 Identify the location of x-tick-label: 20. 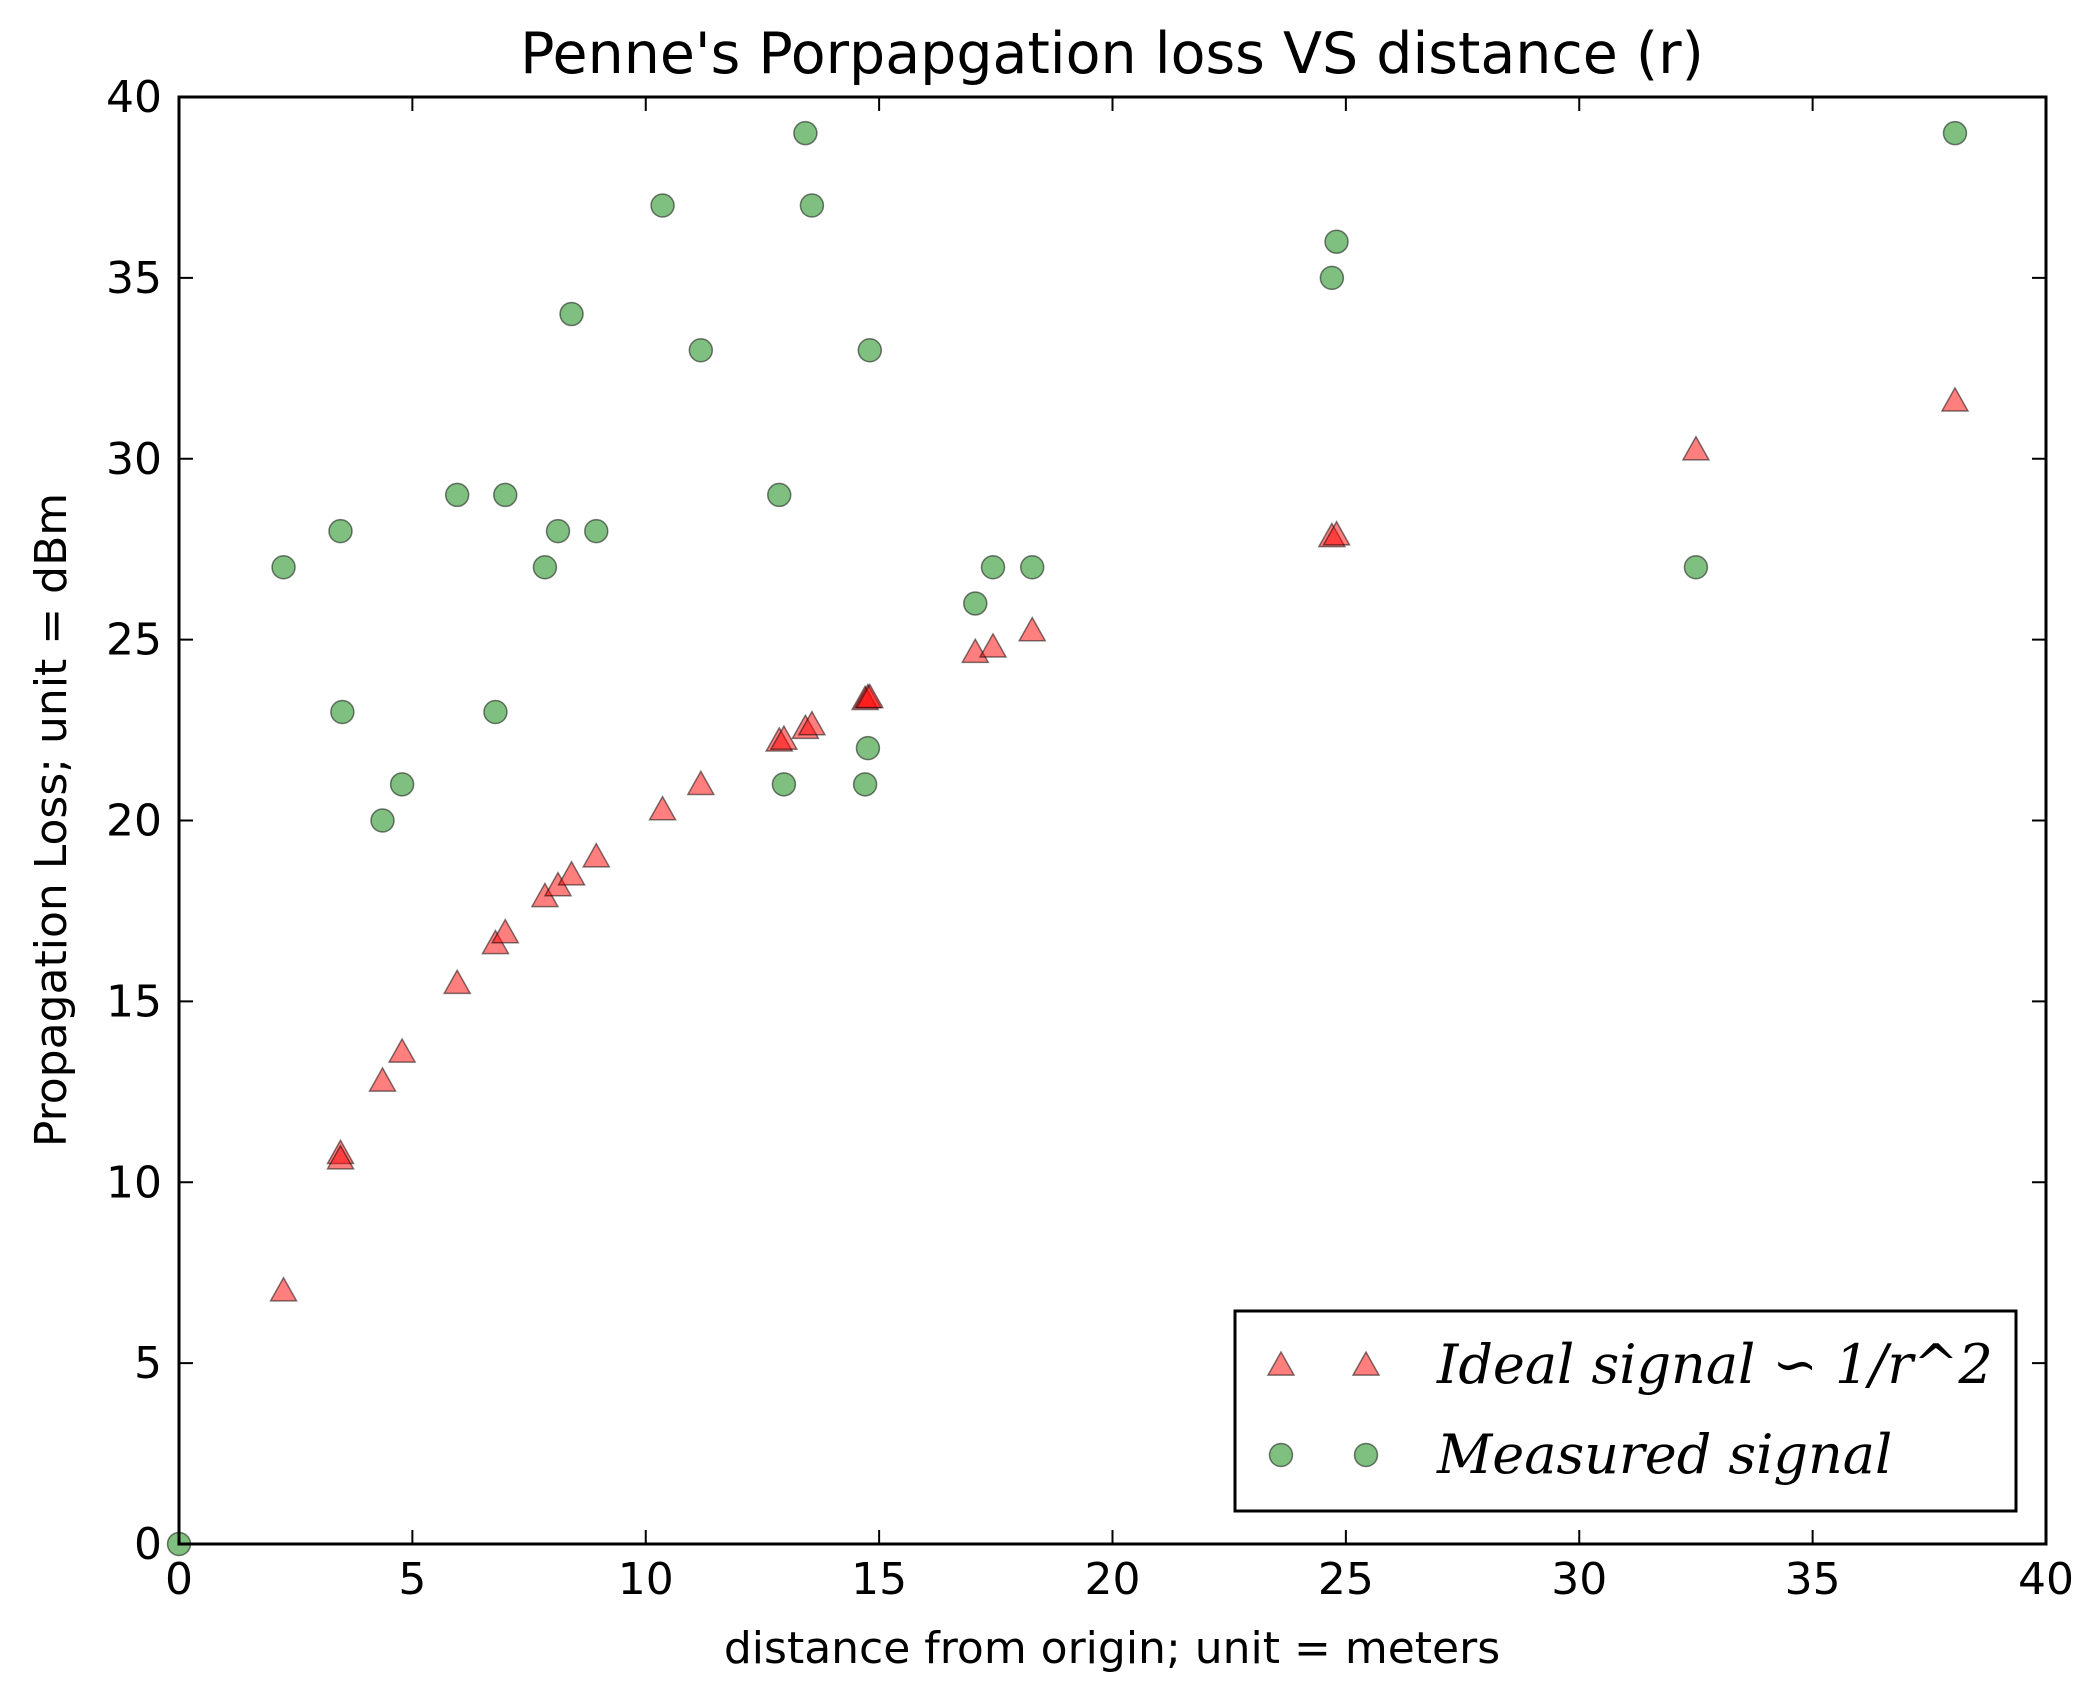
(1113, 1579).